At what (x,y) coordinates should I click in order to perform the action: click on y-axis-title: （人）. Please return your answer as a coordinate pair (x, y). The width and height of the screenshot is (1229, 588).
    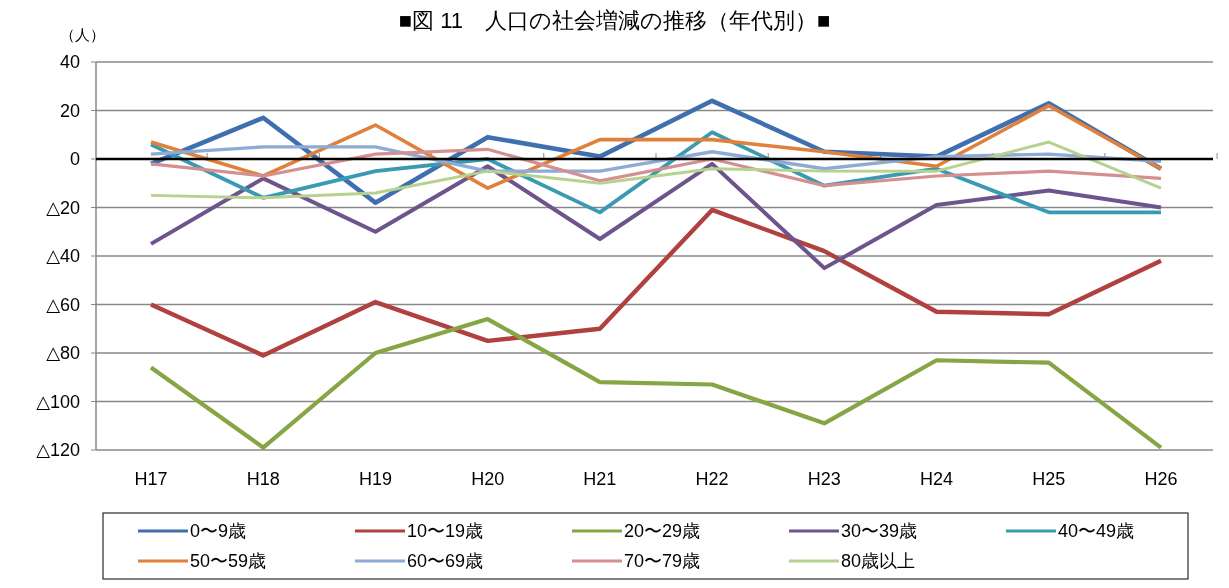
    Looking at the image, I should click on (82, 34).